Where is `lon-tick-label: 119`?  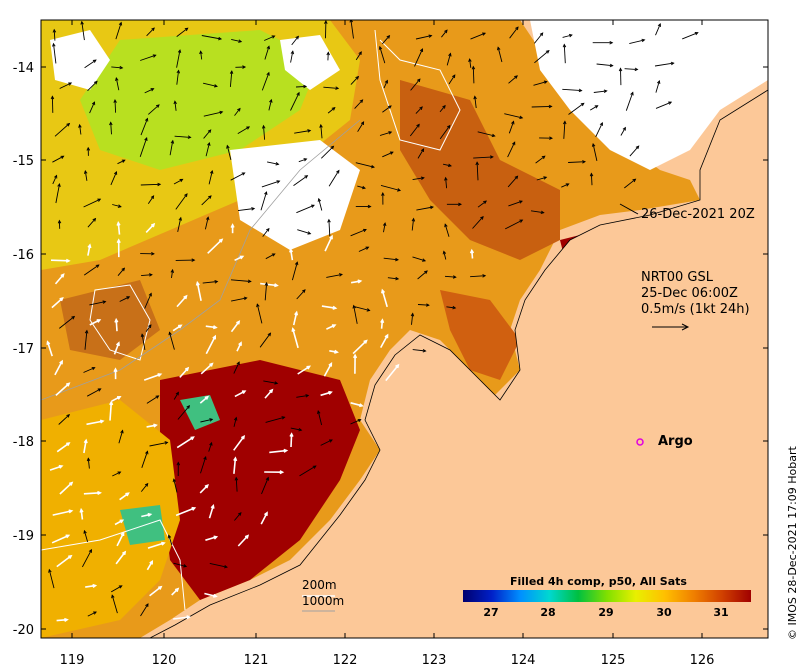
lon-tick-label: 119 is located at coordinates (72, 660).